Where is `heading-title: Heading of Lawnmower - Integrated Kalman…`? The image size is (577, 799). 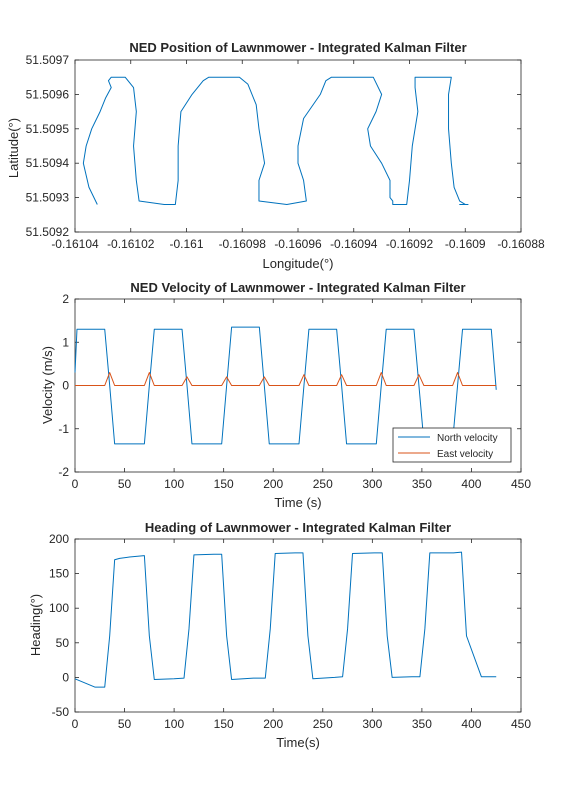
heading-title: Heading of Lawnmower - Integrated Kalman… is located at coordinates (298, 527).